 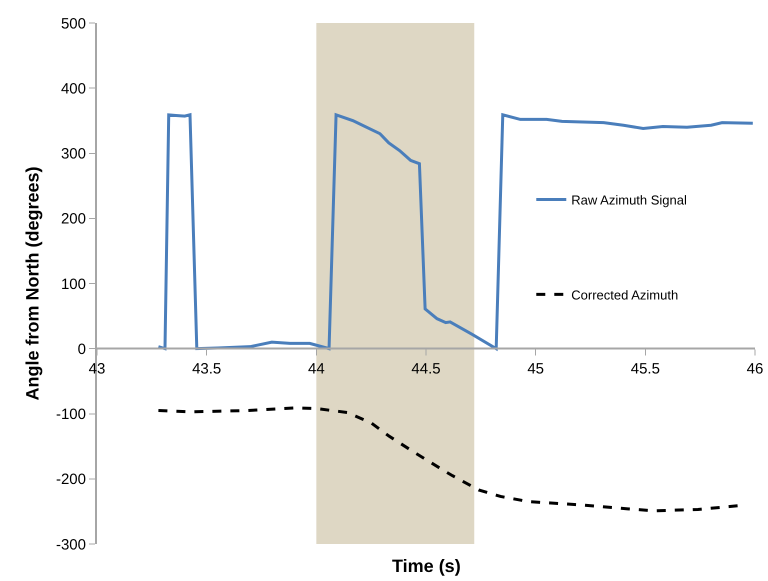 What do you see at coordinates (82, 349) in the screenshot?
I see `y-tick-label: 0` at bounding box center [82, 349].